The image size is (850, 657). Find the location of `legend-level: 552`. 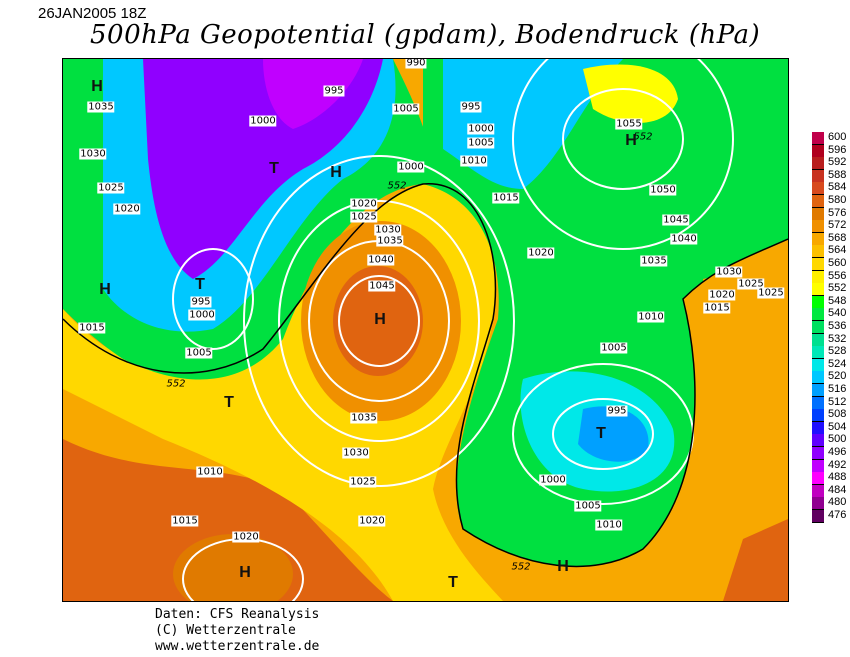

legend-level: 552 is located at coordinates (837, 288).